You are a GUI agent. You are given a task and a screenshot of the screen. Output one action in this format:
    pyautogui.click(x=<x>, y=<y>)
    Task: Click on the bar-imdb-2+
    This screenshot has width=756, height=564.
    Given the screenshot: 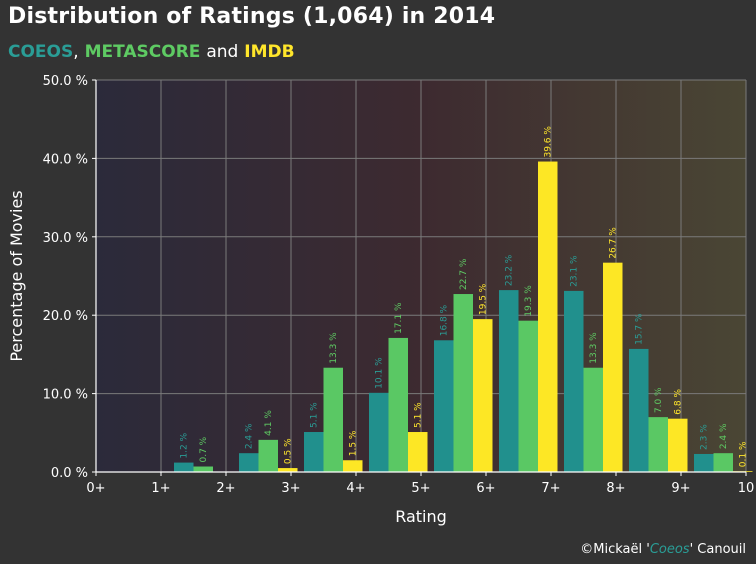 What is the action you would take?
    pyautogui.click(x=288, y=470)
    